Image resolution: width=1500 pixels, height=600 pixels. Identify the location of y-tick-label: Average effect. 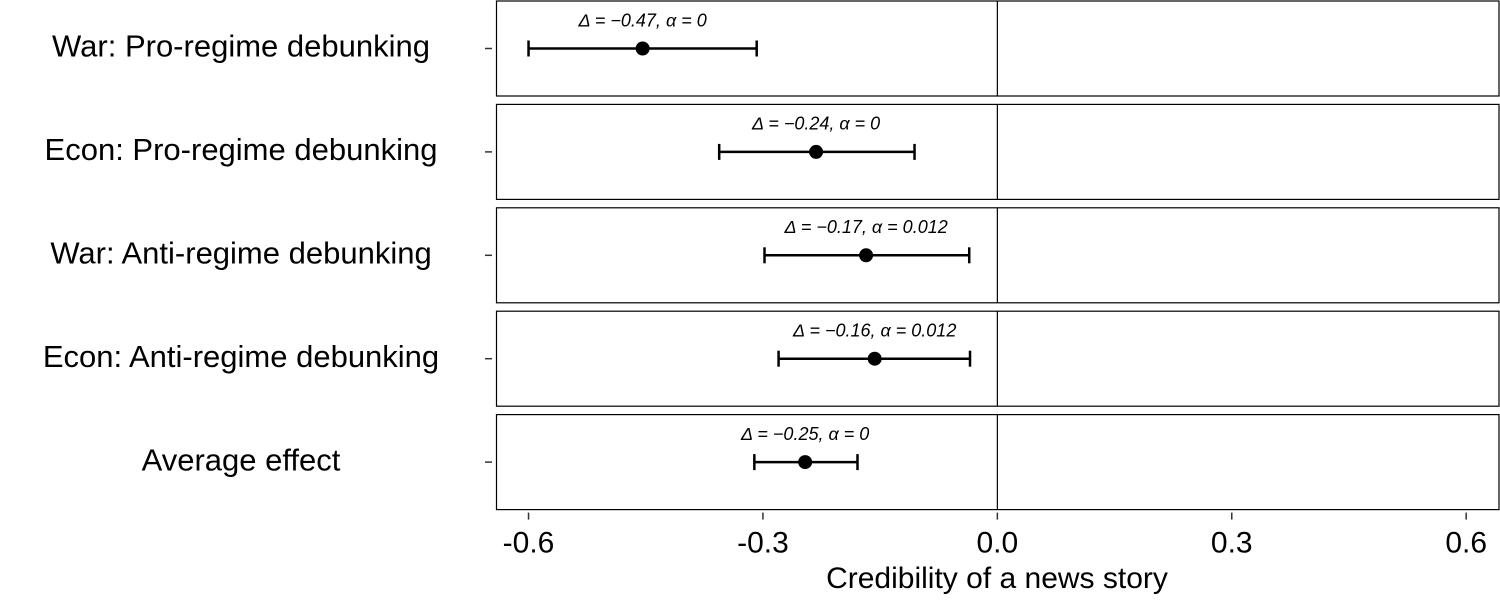
(241, 459).